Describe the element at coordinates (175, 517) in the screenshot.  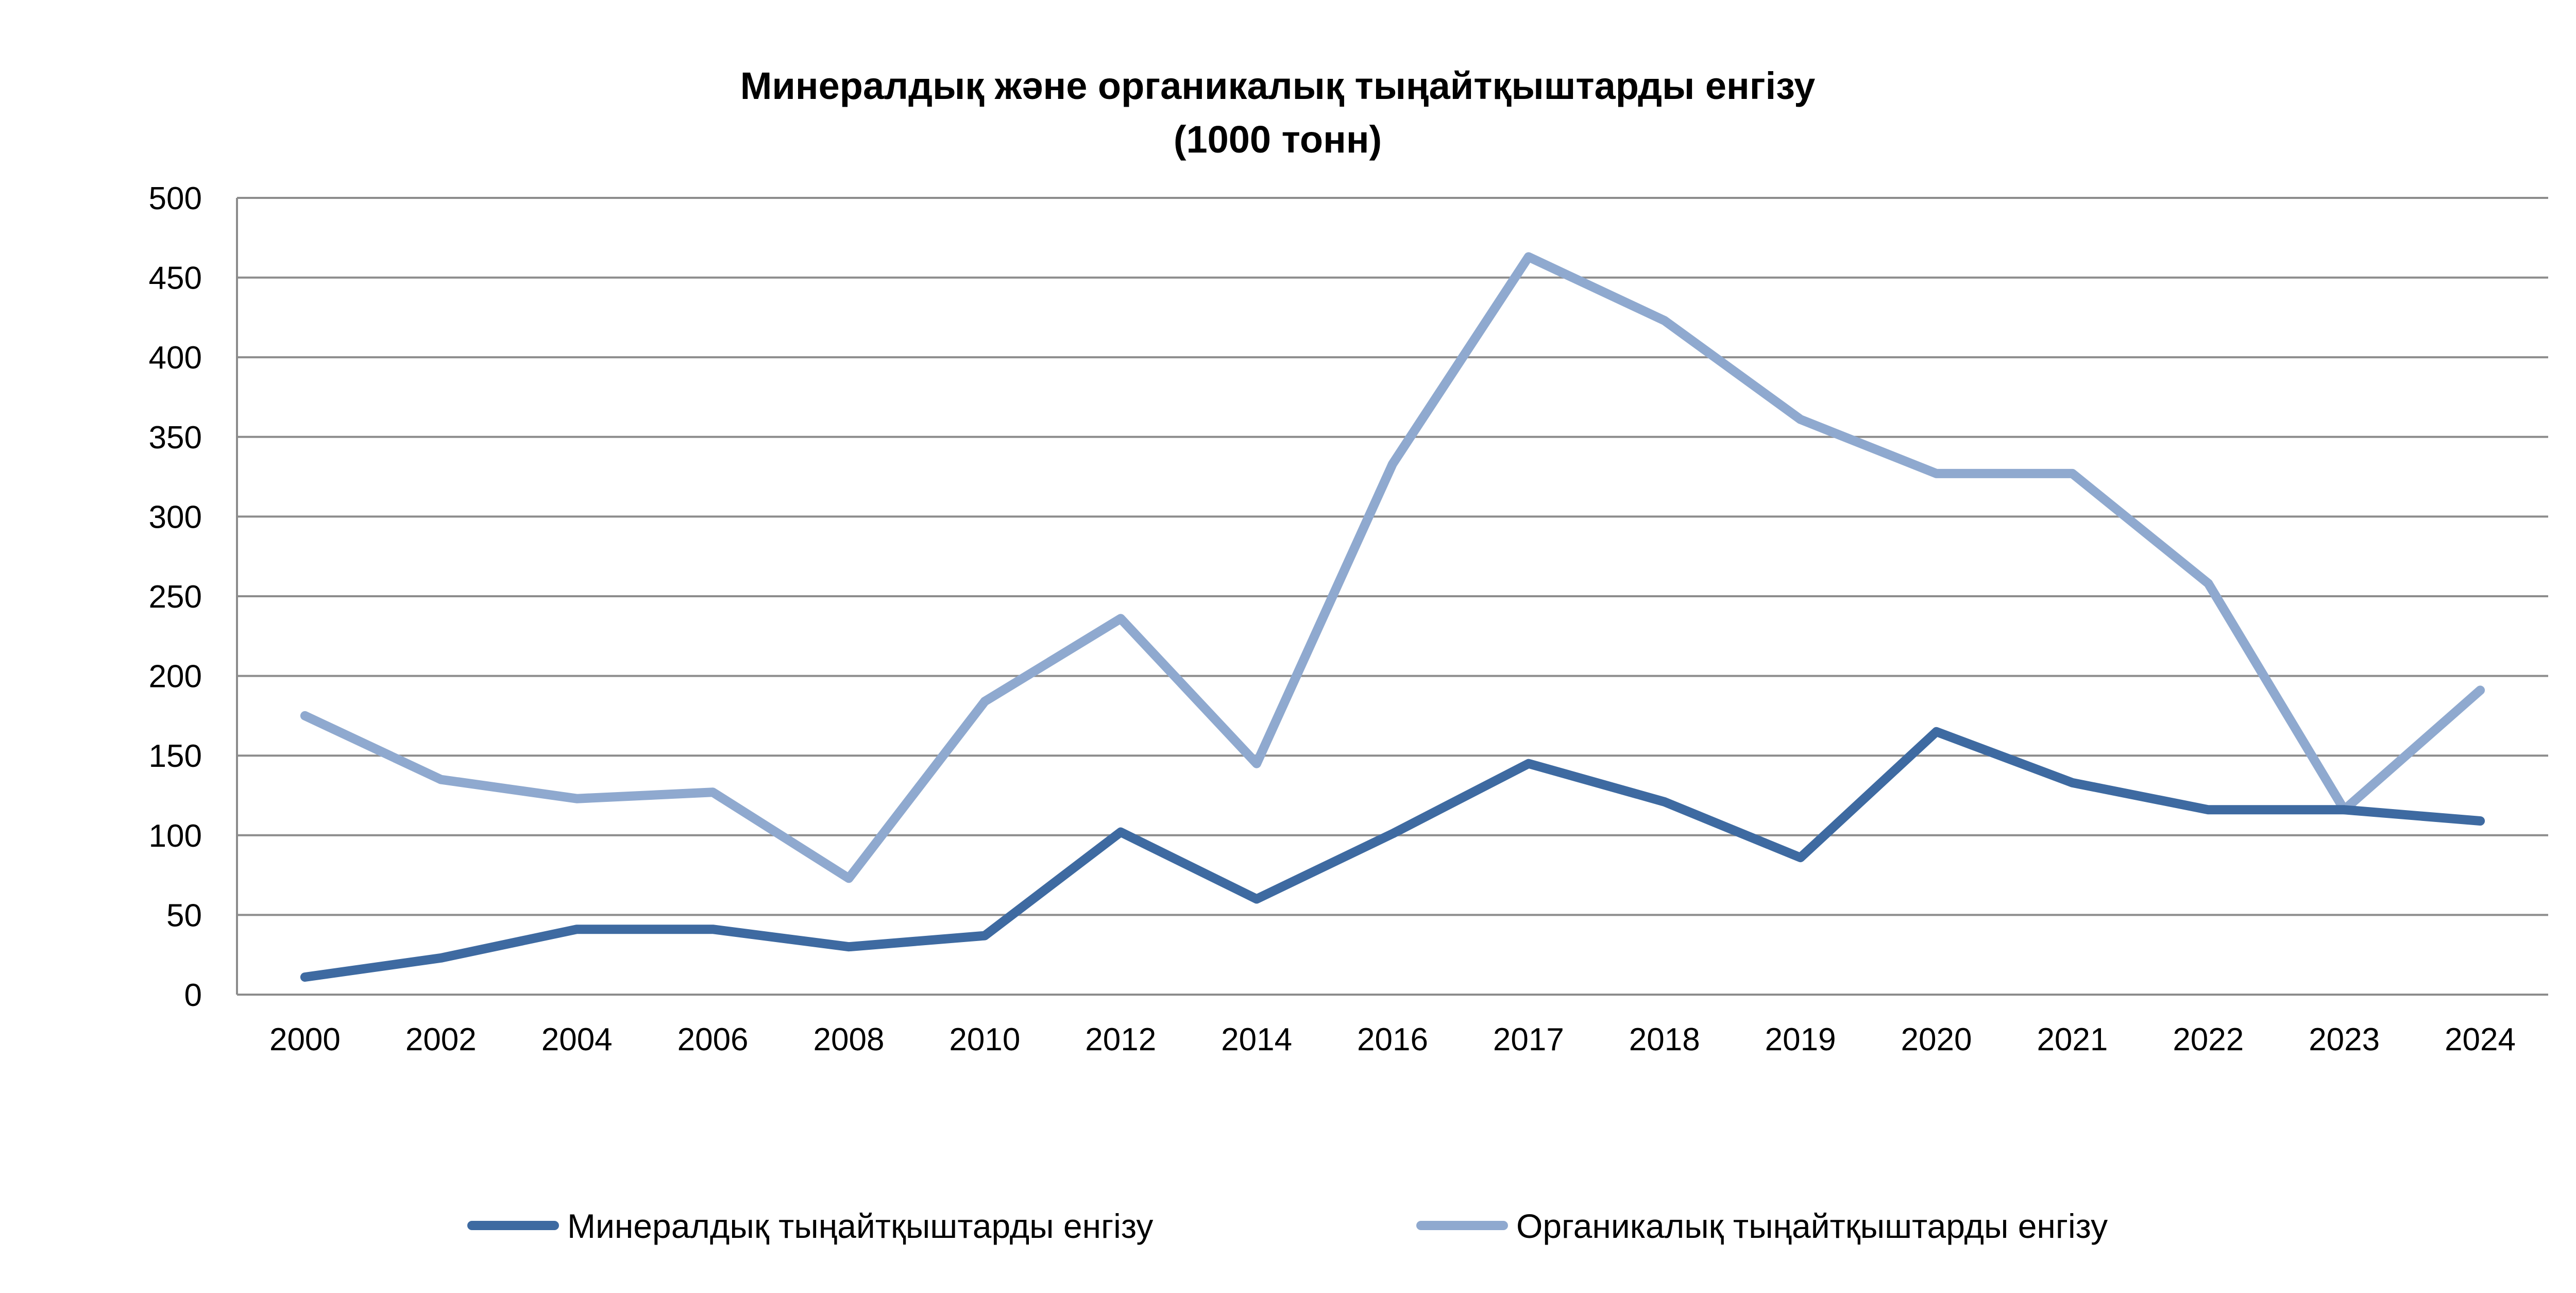
I see `y-tick-label: 300` at that location.